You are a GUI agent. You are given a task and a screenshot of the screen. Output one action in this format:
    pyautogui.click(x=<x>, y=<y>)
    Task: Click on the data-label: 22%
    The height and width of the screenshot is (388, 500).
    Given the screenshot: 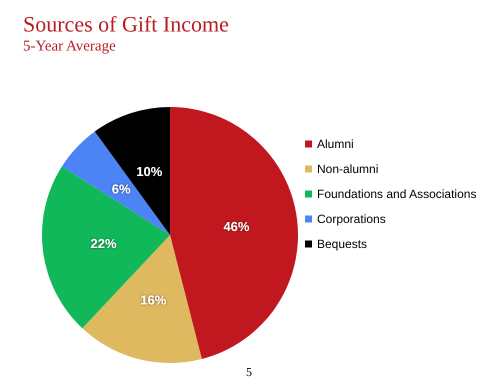 What is the action you would take?
    pyautogui.click(x=103, y=243)
    